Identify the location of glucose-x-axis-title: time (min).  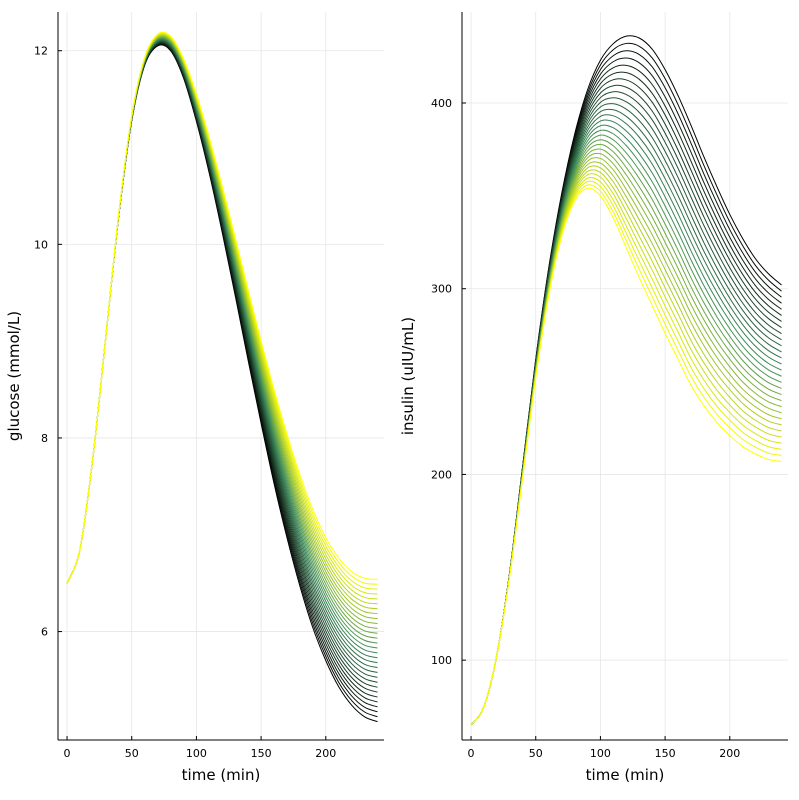
(221, 775).